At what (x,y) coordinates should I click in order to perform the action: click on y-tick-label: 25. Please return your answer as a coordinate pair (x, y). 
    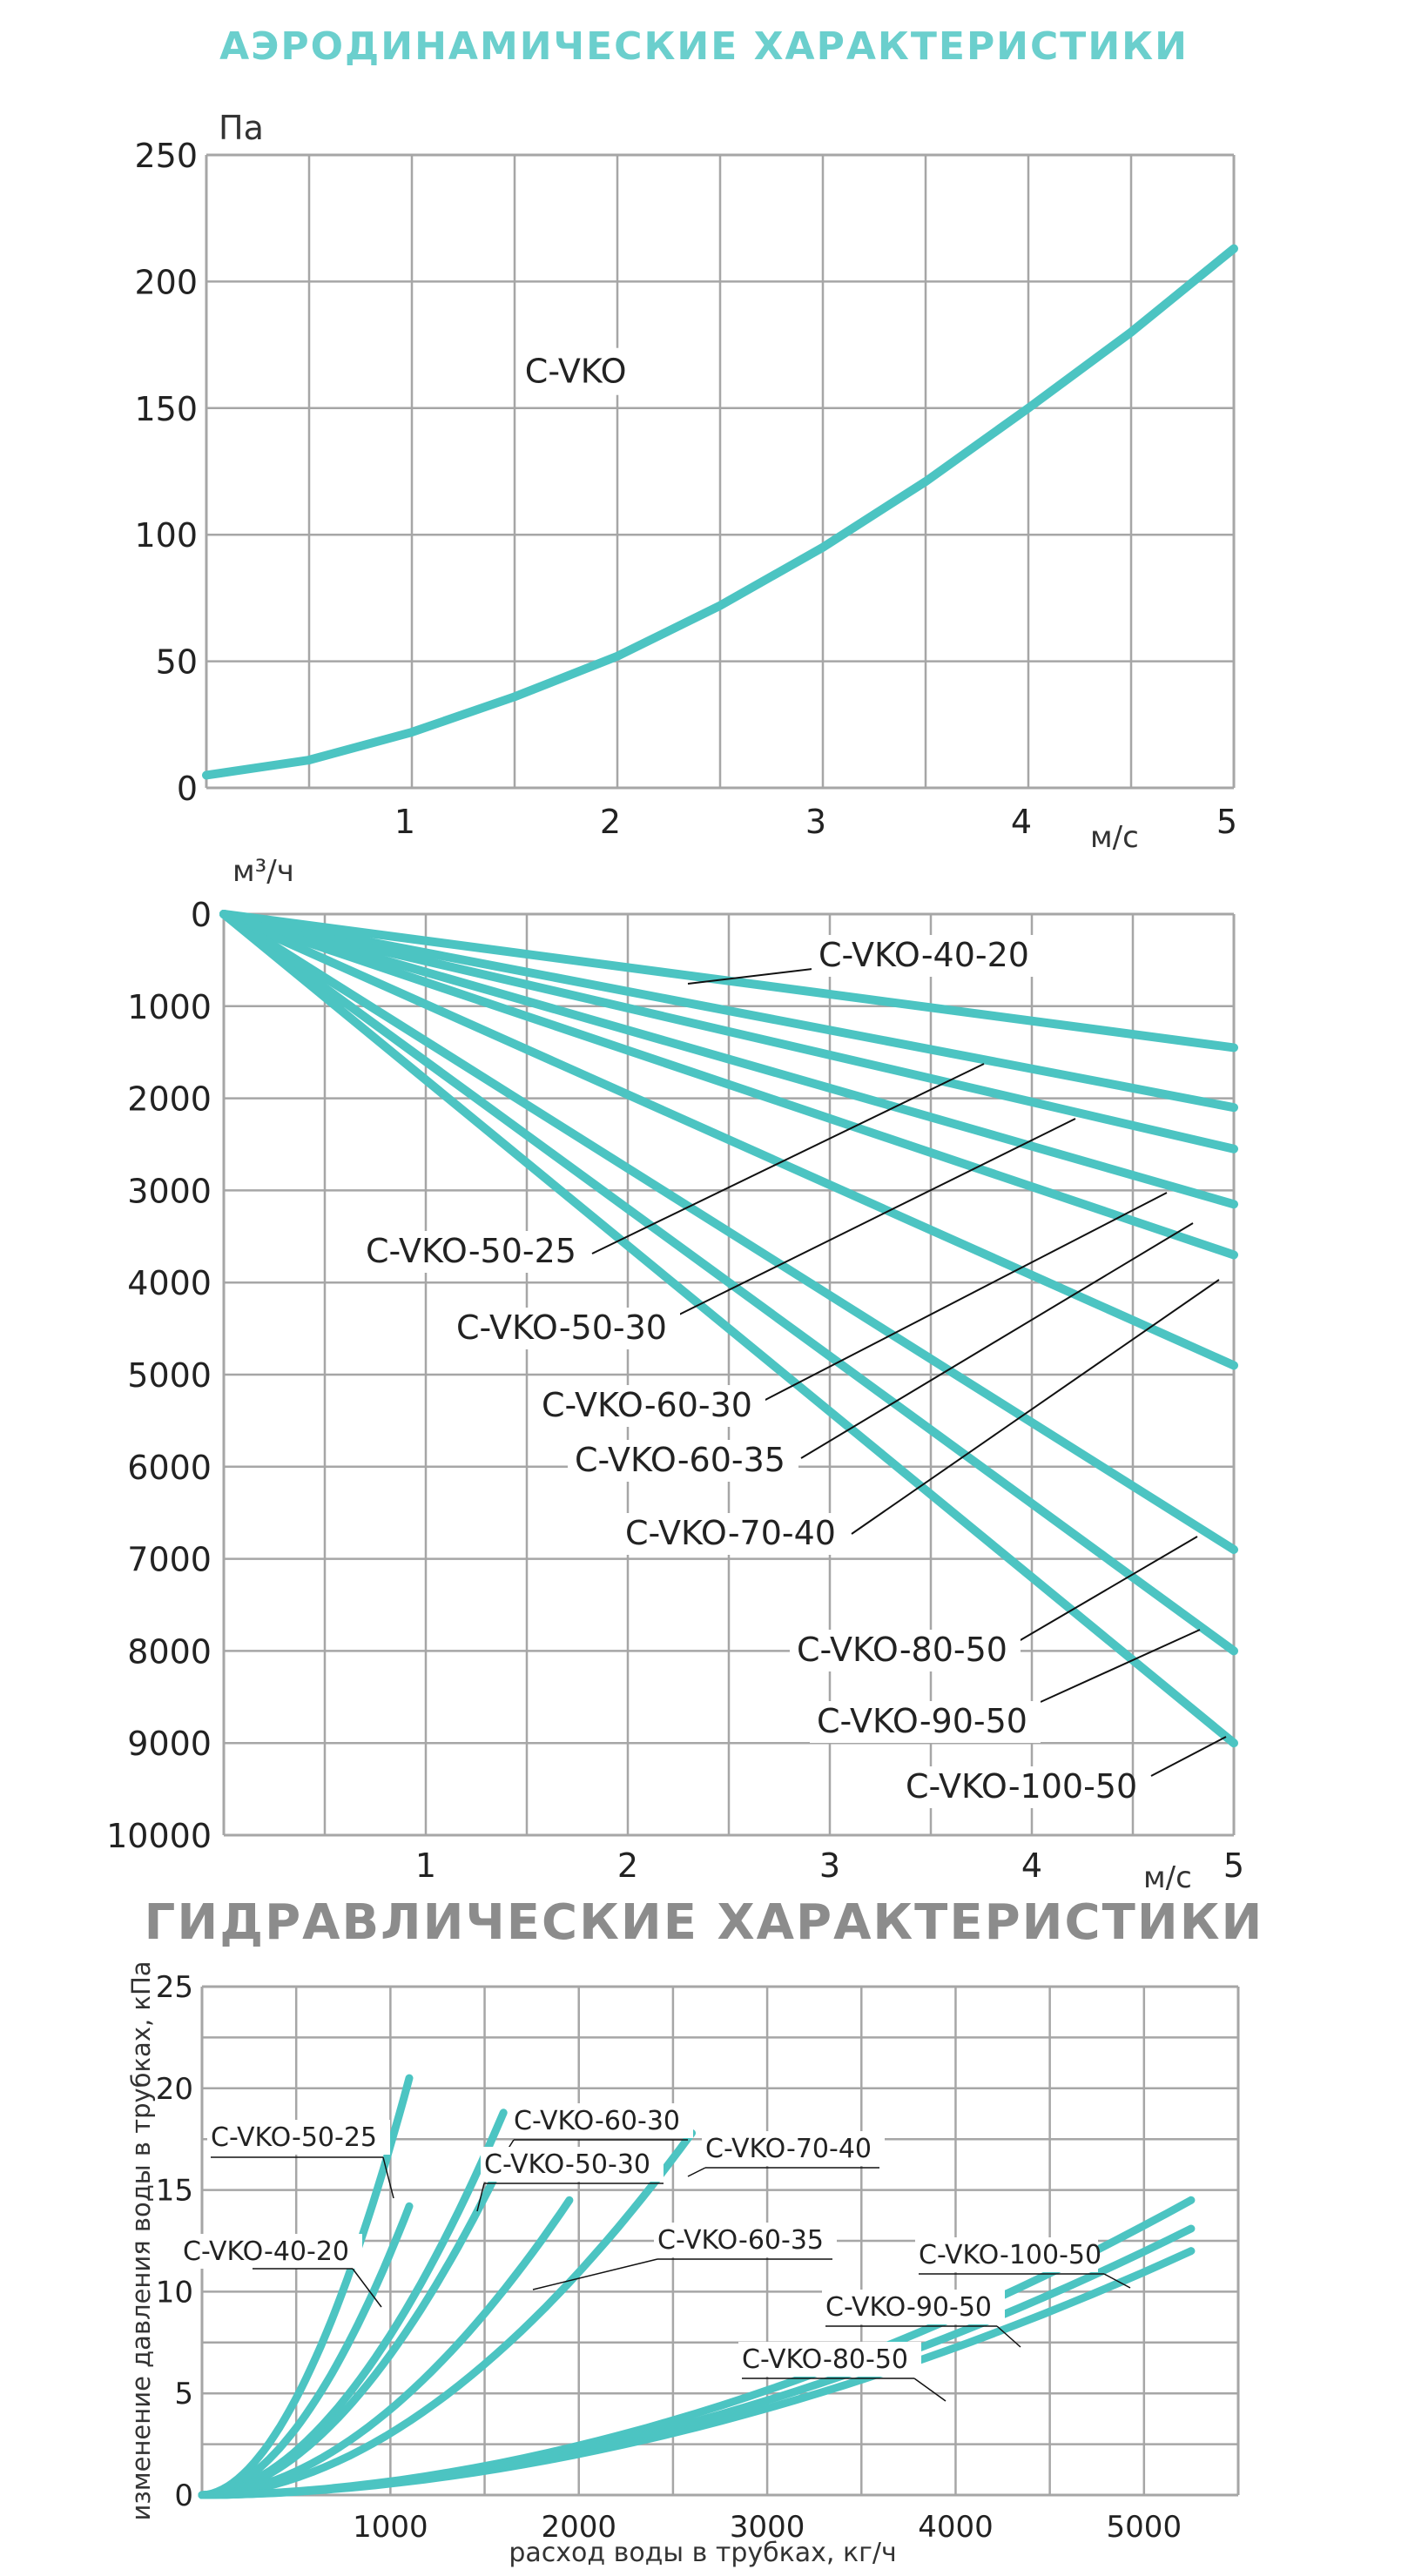
    Looking at the image, I should click on (174, 1987).